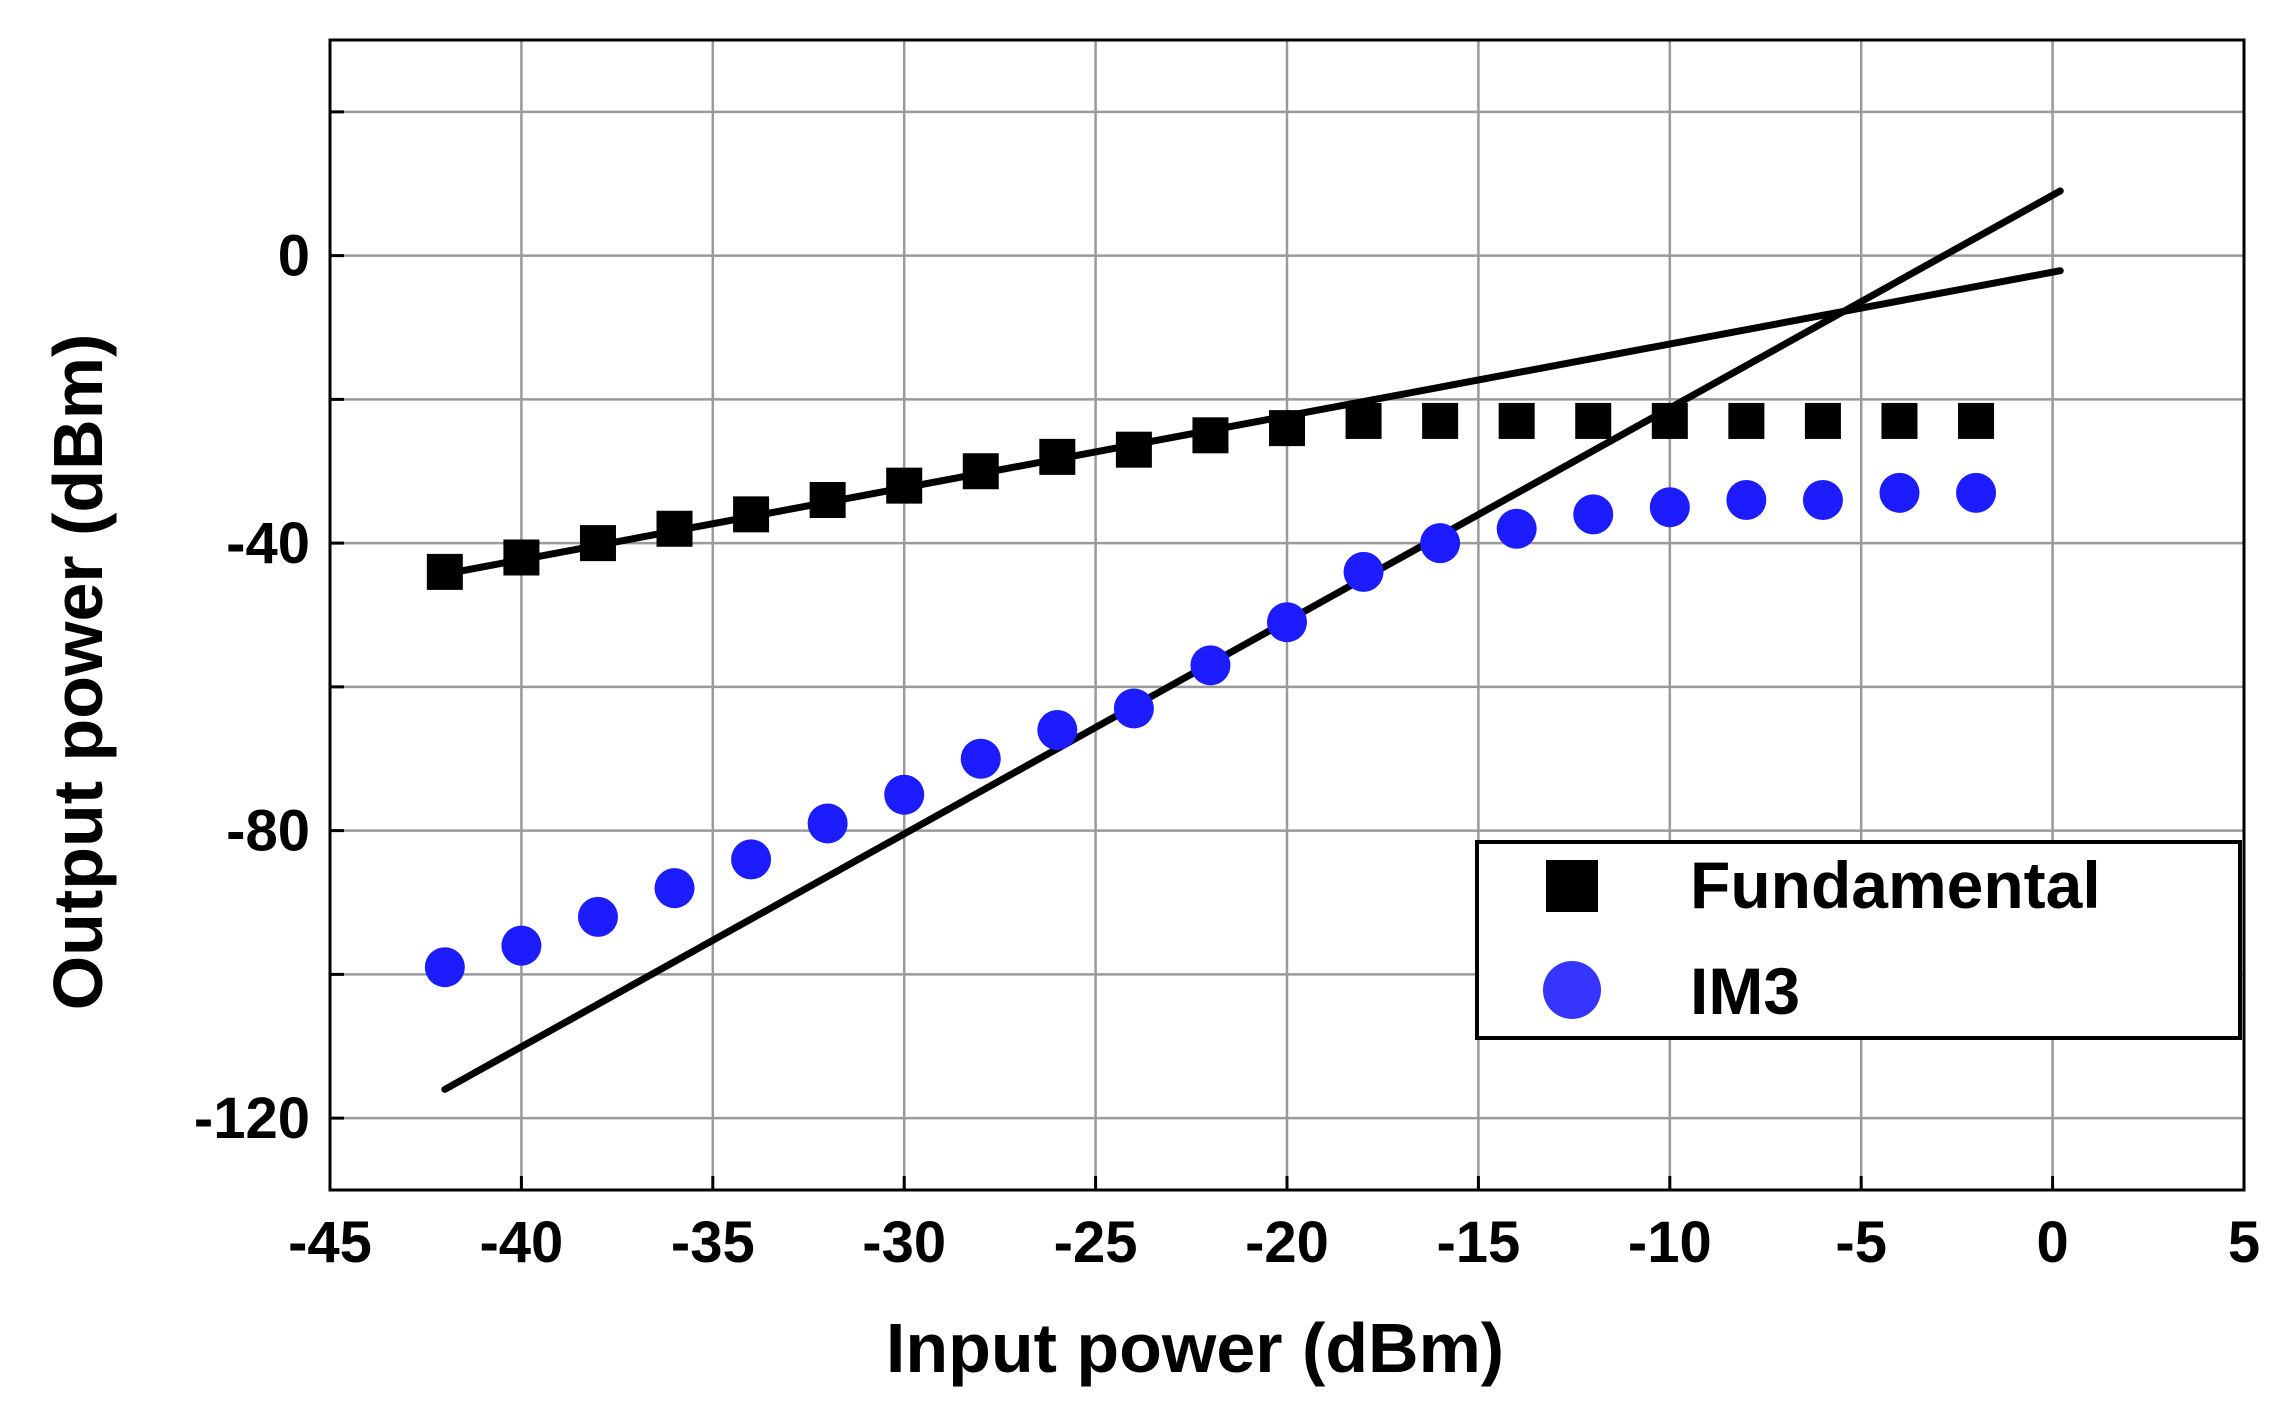  Describe the element at coordinates (1572, 886) in the screenshot. I see `legend-marker-fundamental` at that location.